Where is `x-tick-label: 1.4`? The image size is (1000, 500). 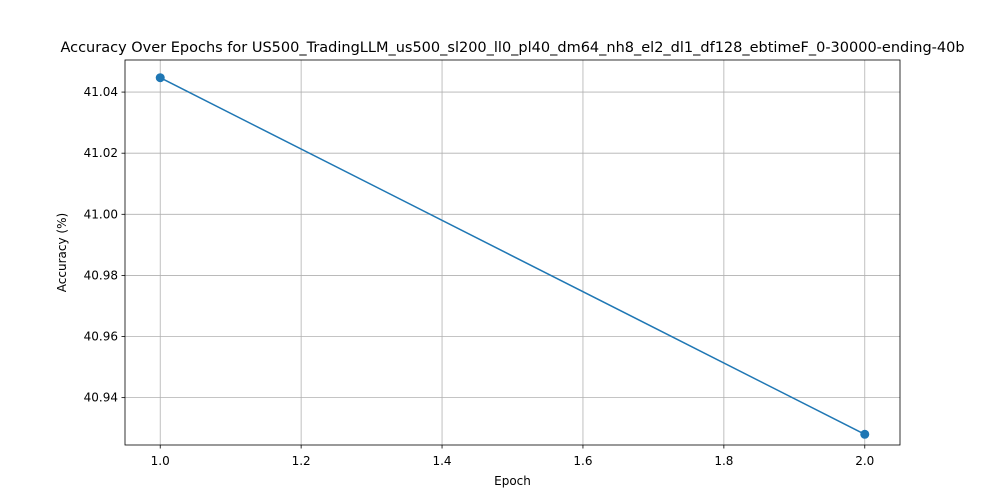
x-tick-label: 1.4 is located at coordinates (441, 461).